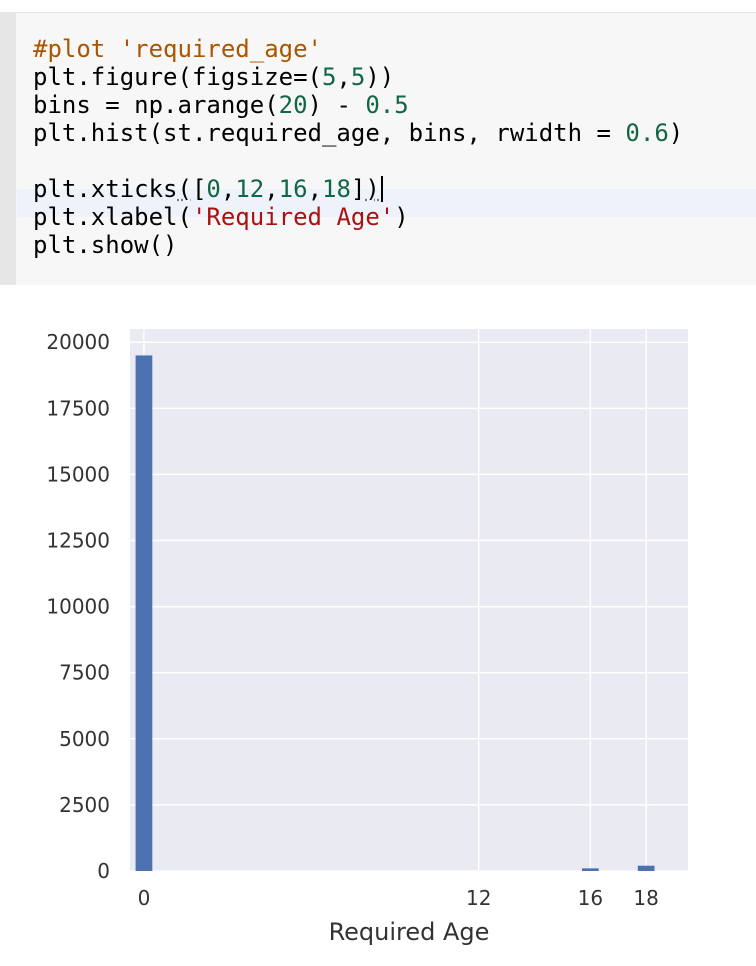 This screenshot has height=966, width=756. I want to click on x-tick-label: 12, so click(478, 898).